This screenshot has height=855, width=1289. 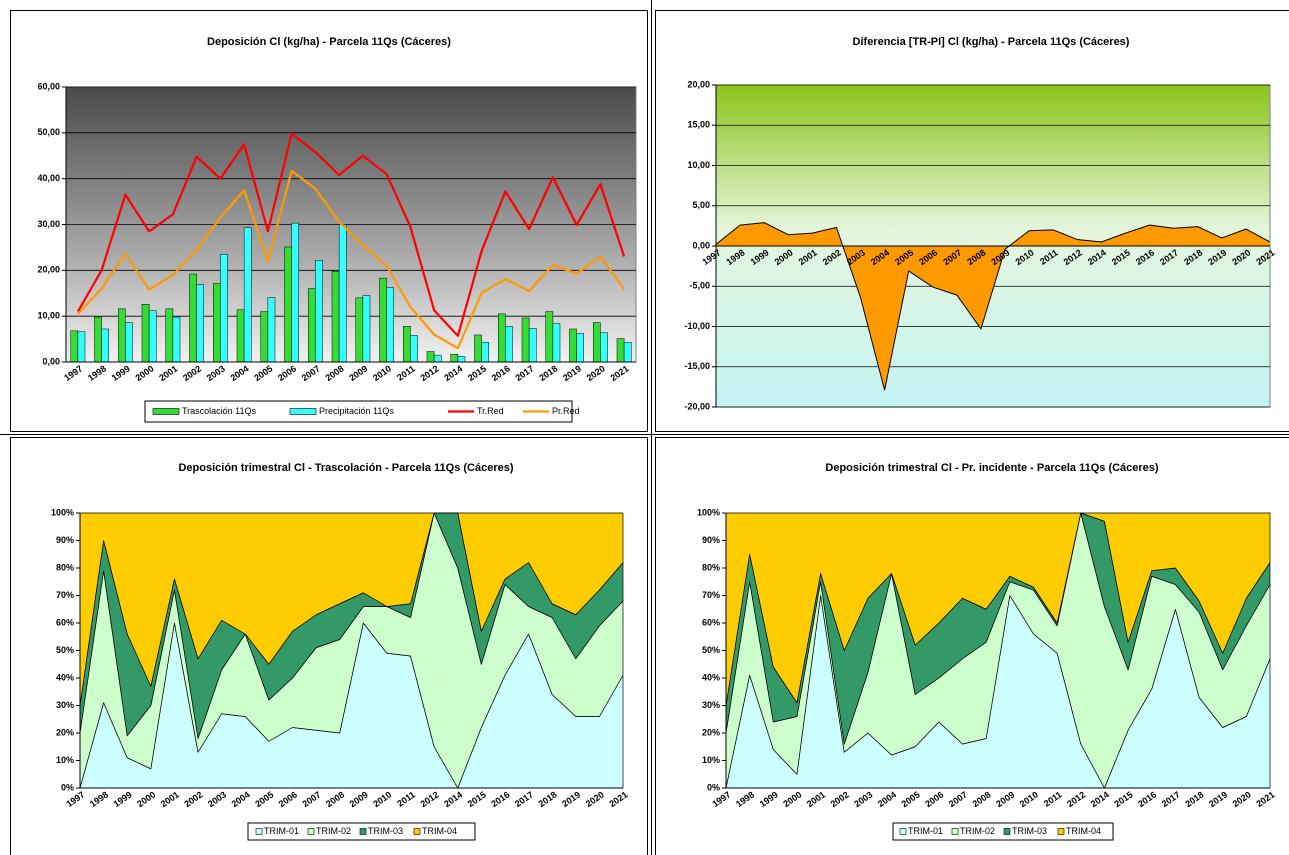 I want to click on y-tick-label: -5,00, so click(x=699, y=286).